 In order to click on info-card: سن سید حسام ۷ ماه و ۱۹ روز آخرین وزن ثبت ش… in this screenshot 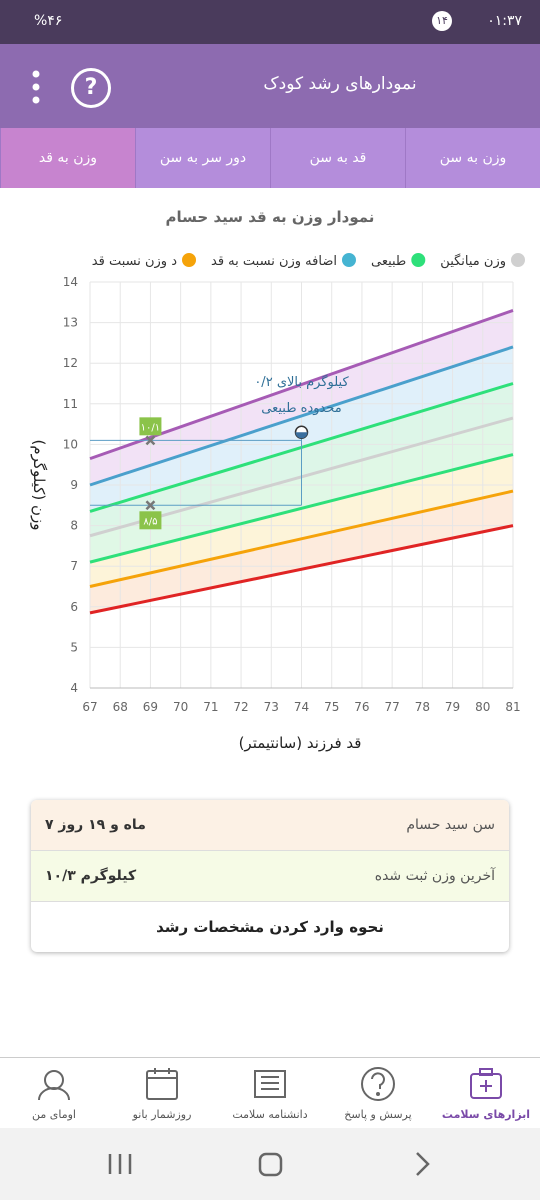, I will do `click(270, 876)`.